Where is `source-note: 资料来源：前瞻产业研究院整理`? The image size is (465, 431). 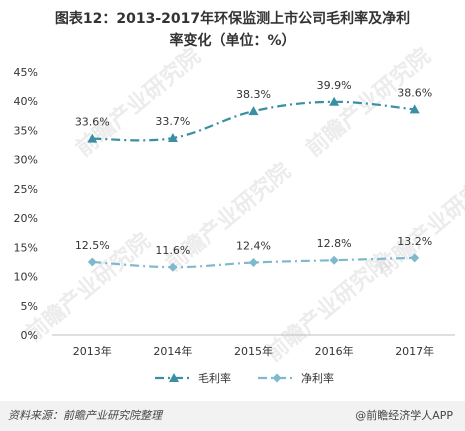 source-note: 资料来源：前瞻产业研究院整理 is located at coordinates (85, 415).